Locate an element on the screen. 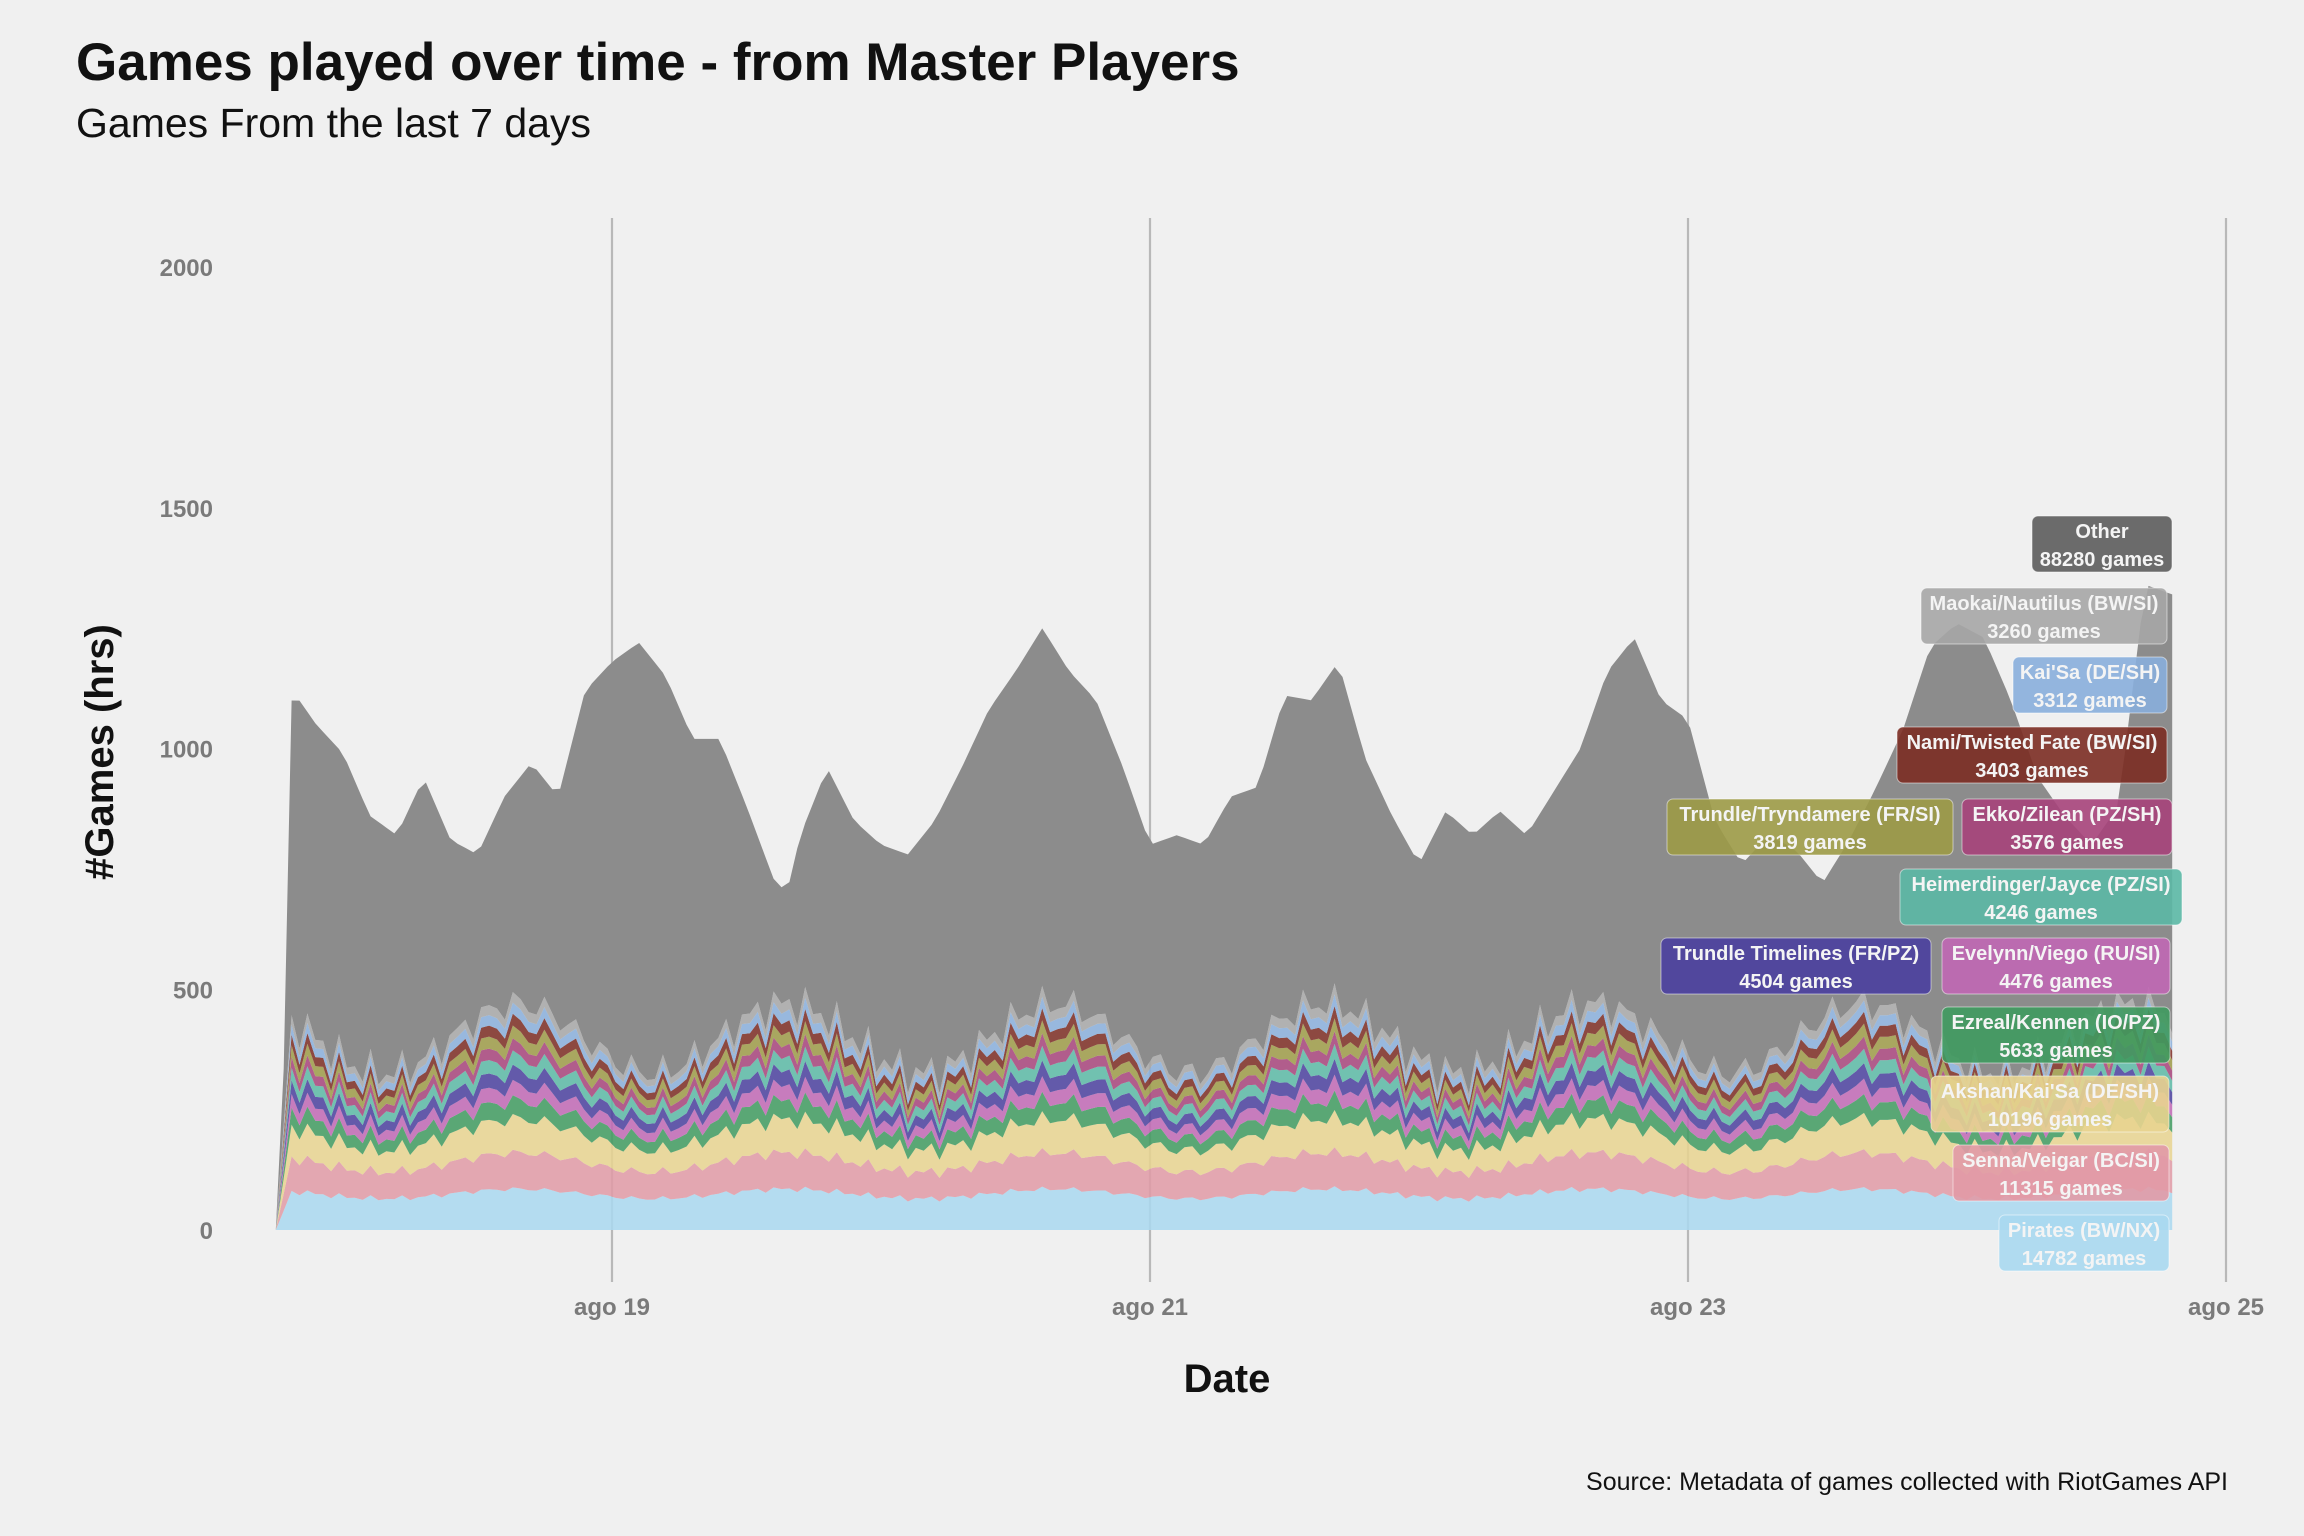 The image size is (2304, 1536). label-series-total: 4476 games is located at coordinates (2055, 982).